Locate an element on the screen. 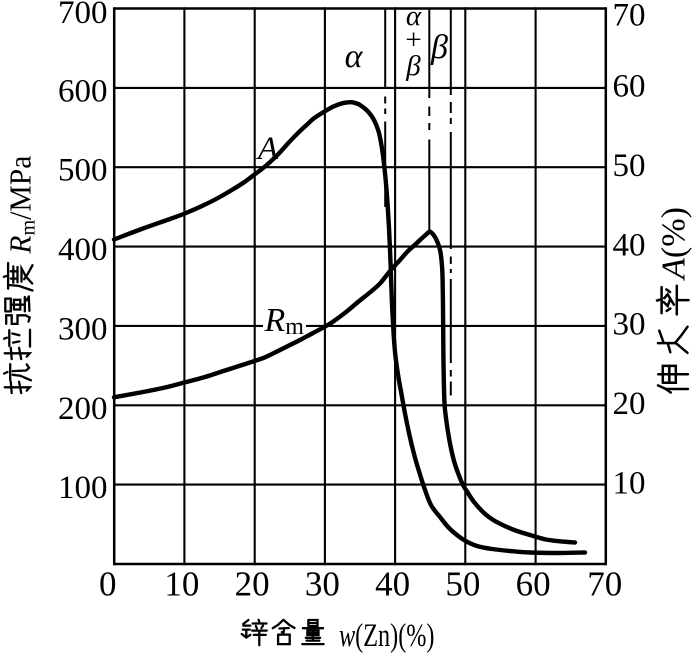 This screenshot has width=696, height=653. svg-text: 200 is located at coordinates (83, 409).